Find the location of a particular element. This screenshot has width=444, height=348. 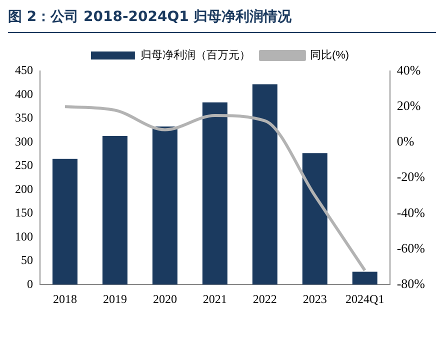

y-tick-label: 200 is located at coordinates (24, 189).